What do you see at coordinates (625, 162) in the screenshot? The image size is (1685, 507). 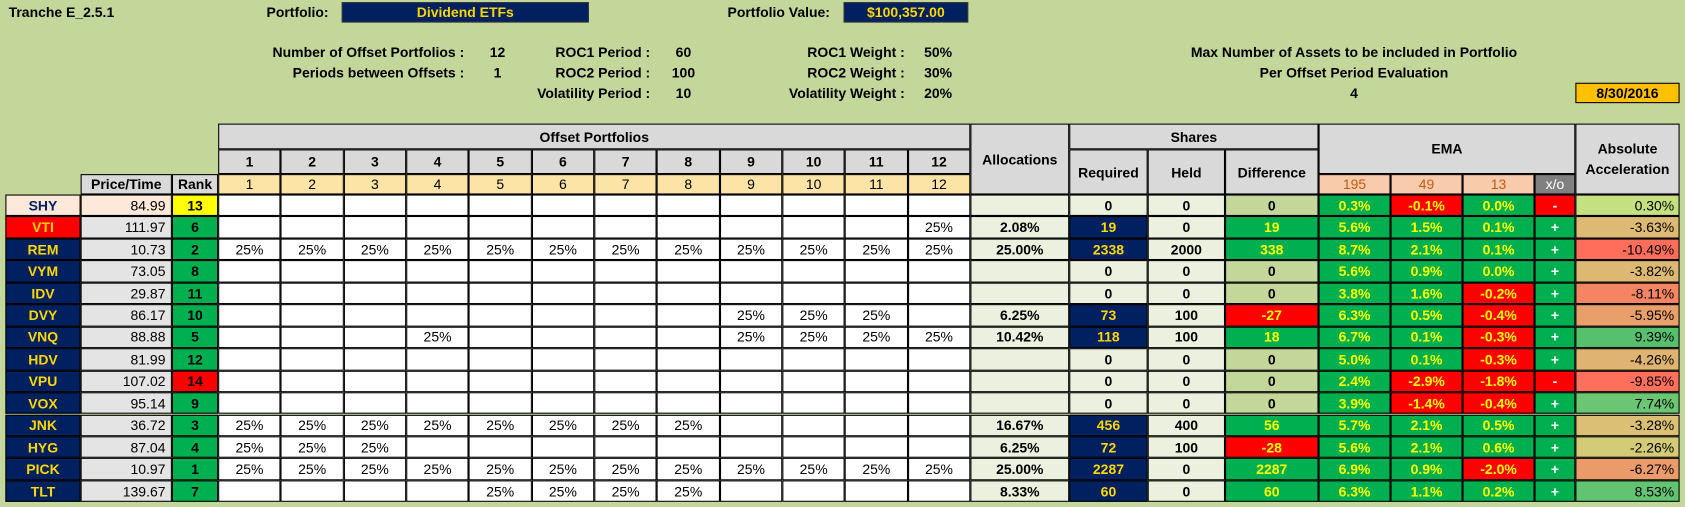 I see `offset-number: 7` at bounding box center [625, 162].